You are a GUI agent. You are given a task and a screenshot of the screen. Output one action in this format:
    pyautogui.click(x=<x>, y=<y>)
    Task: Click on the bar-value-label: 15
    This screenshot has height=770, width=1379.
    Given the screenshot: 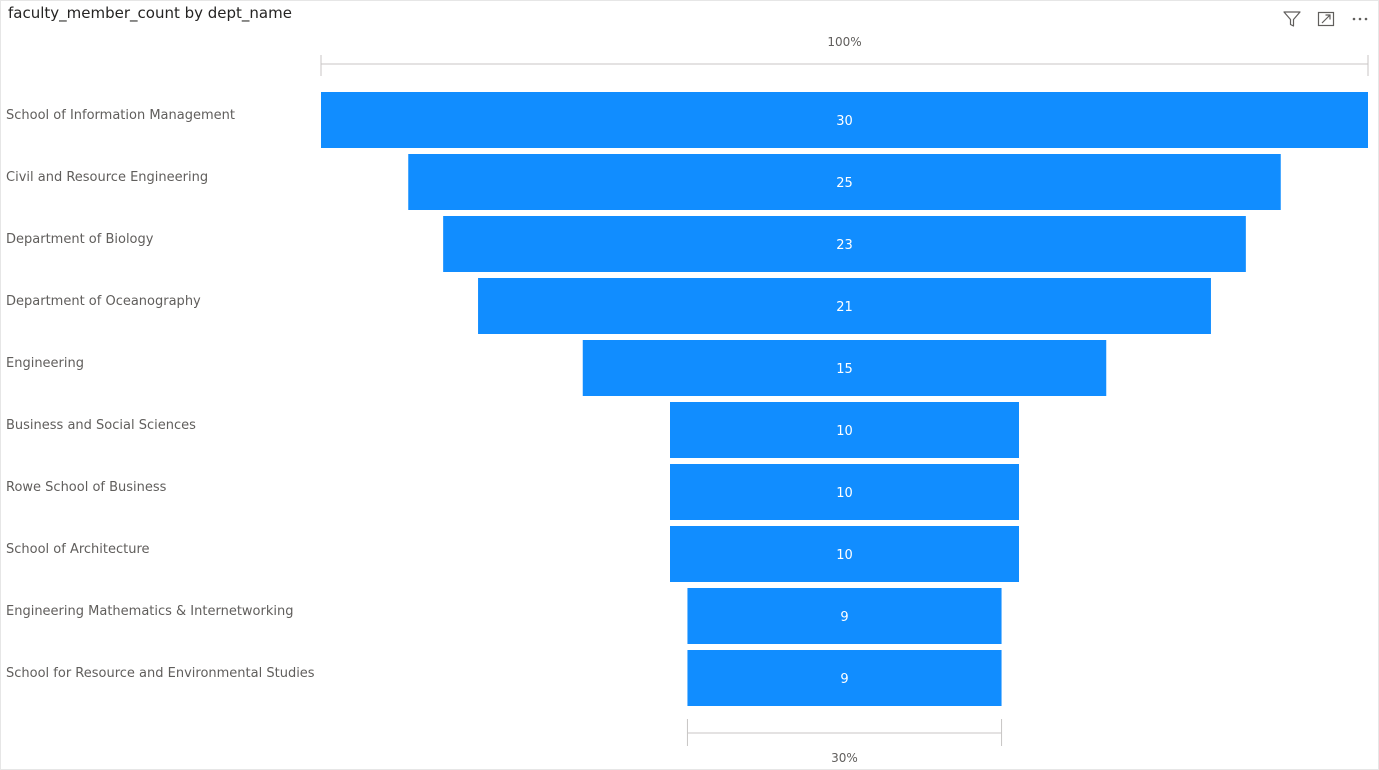 What is the action you would take?
    pyautogui.click(x=844, y=369)
    